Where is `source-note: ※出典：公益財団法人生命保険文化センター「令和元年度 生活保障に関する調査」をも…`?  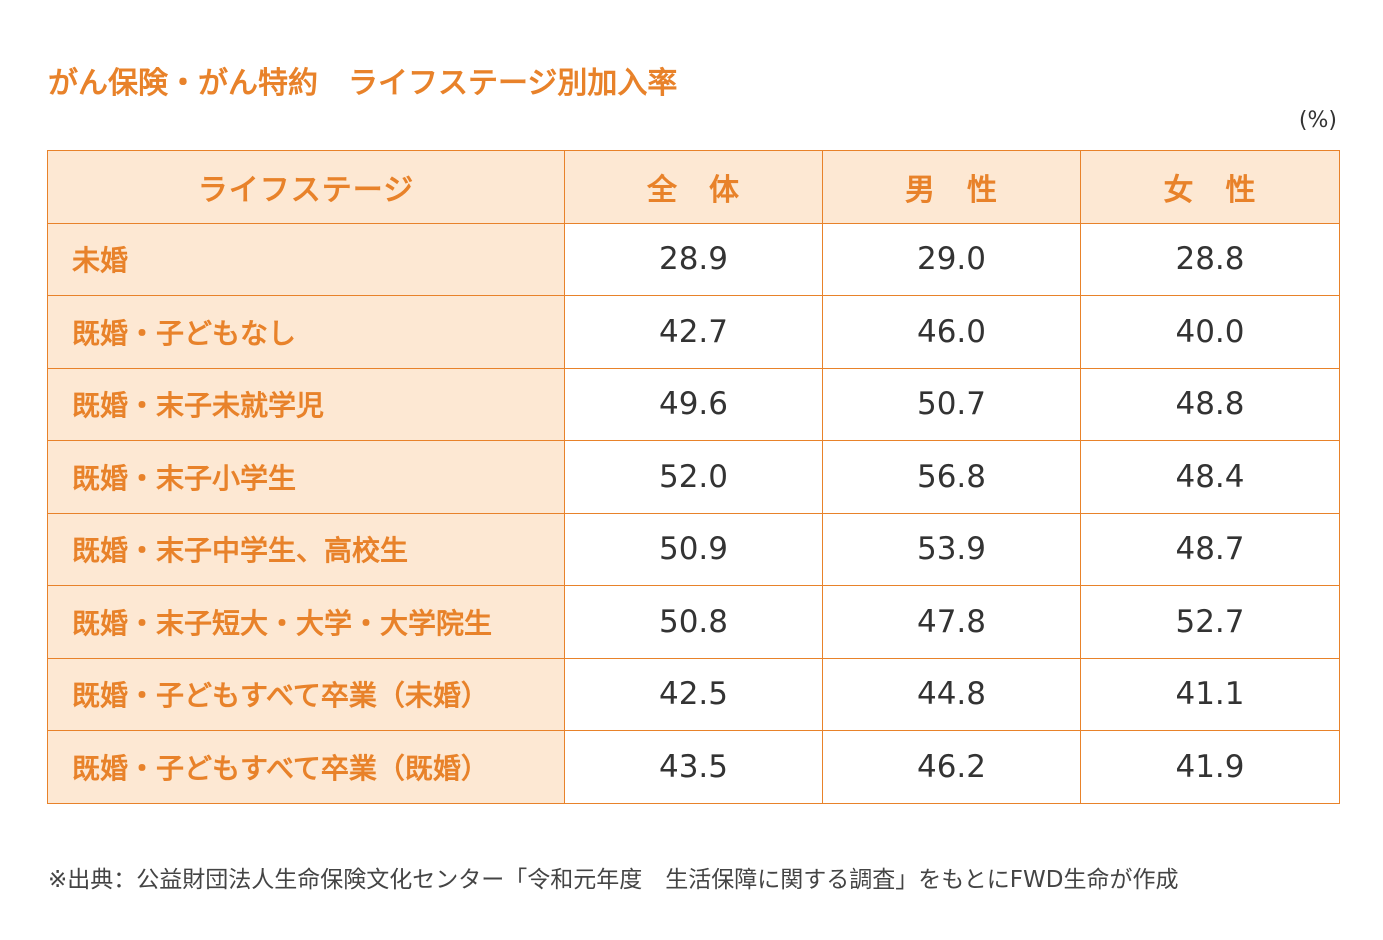 source-note: ※出典：公益財団法人生命保険文化センター「令和元年度 生活保障に関する調査」をも… is located at coordinates (613, 880).